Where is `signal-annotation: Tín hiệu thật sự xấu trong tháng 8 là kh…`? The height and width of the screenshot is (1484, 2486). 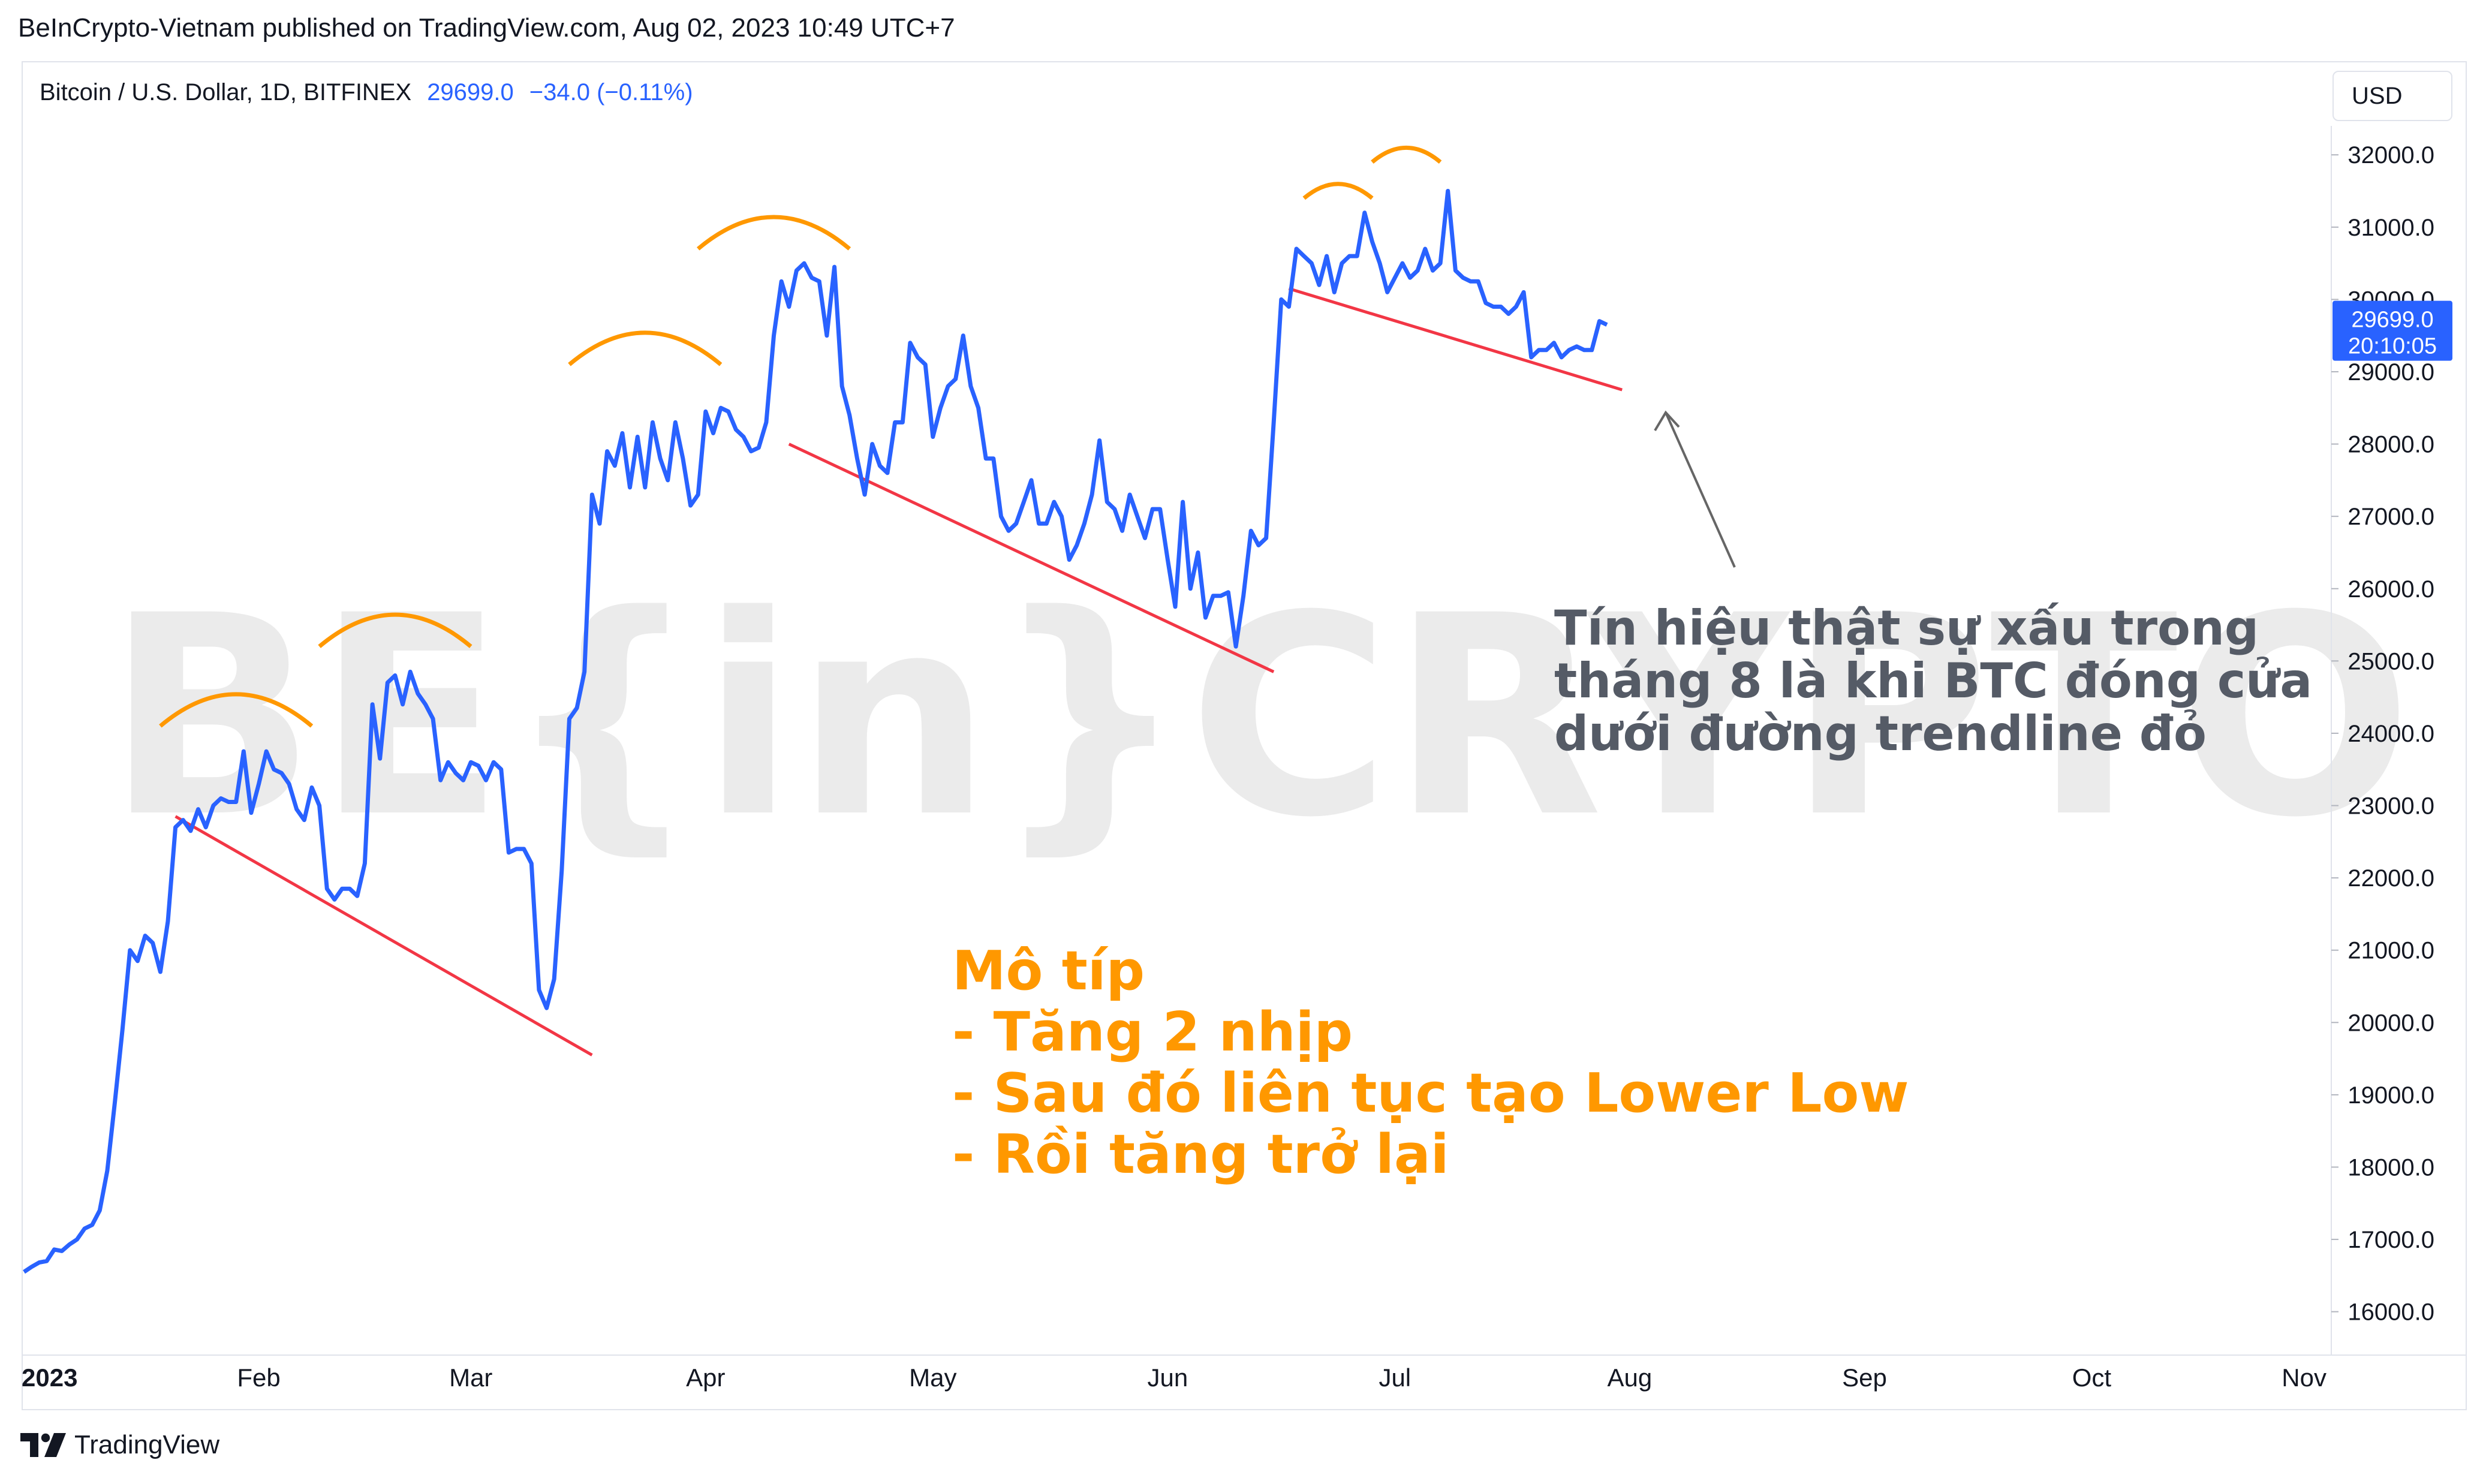
signal-annotation: Tín hiệu thật sự xấu trong tháng 8 là kh… is located at coordinates (1933, 680).